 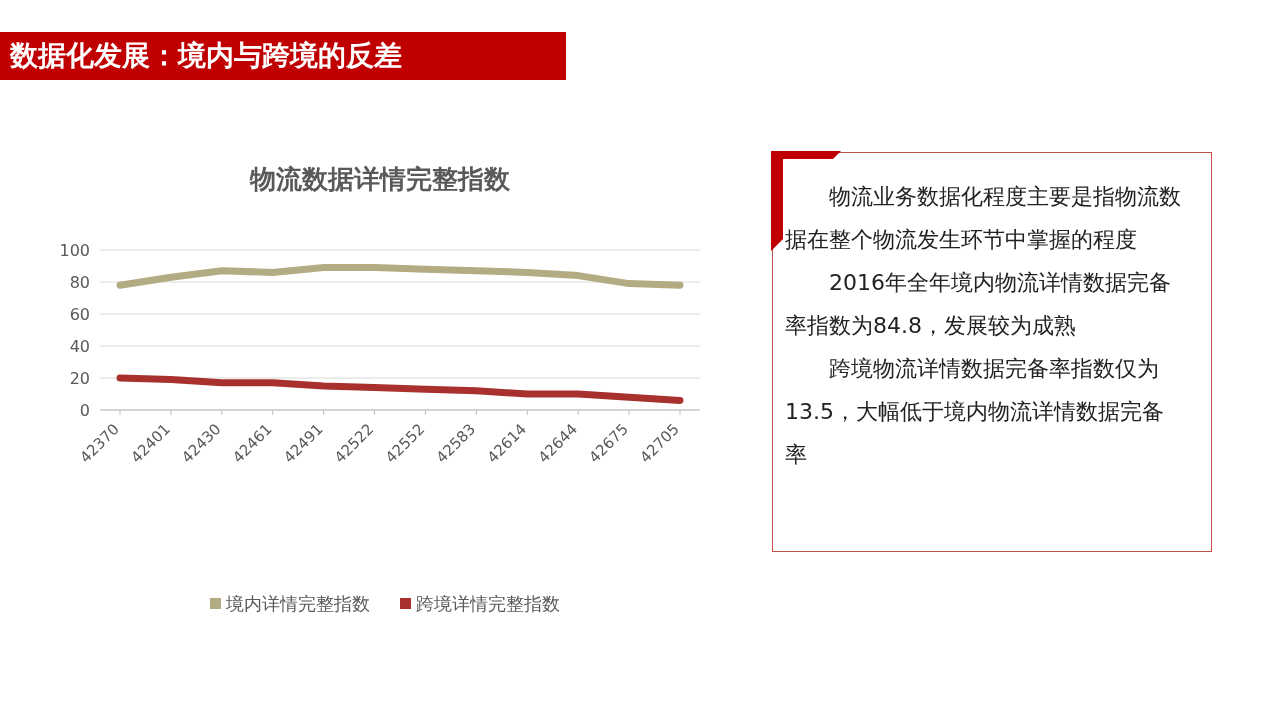 I want to click on y-tick-label: 60, so click(x=79, y=314).